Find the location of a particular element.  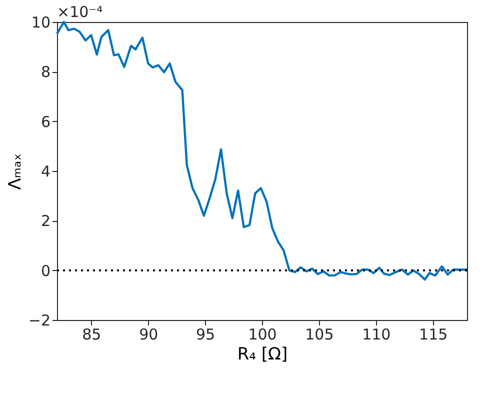

text: ×10⁻⁴ is located at coordinates (80, 12).